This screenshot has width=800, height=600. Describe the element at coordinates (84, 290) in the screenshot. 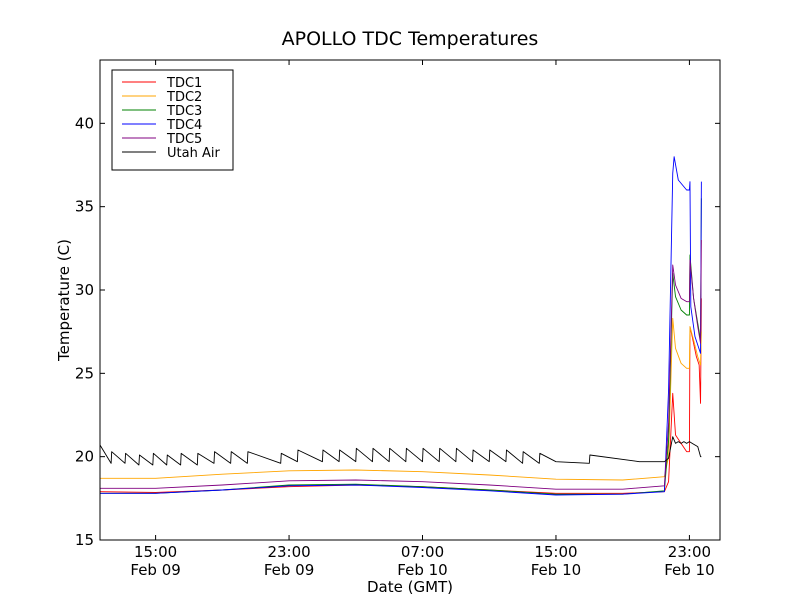

I see `y-tick-label: 30` at that location.